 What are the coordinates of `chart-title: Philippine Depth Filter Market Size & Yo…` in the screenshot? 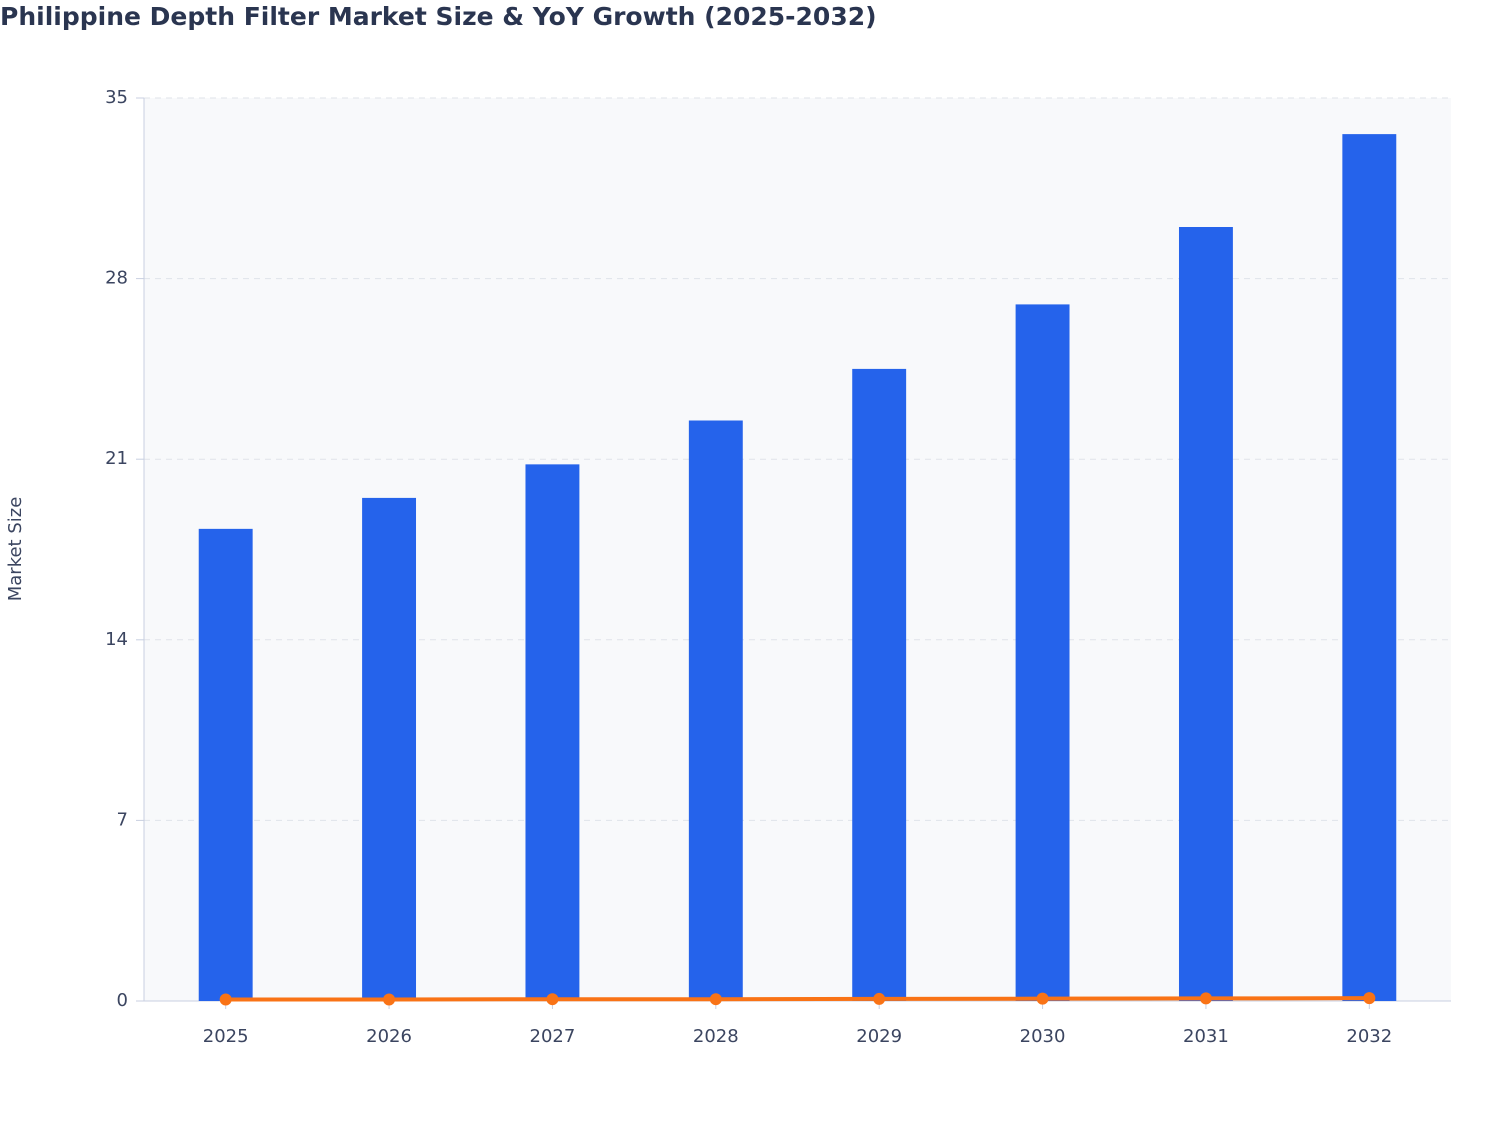 It's located at (438, 16).